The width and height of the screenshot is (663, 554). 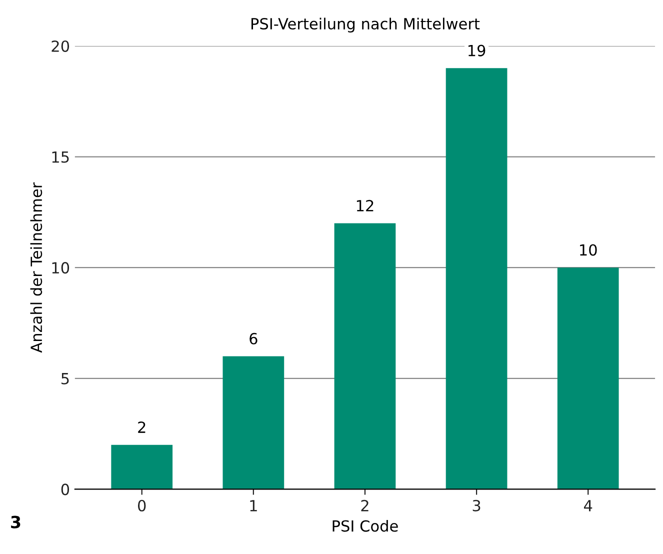 What do you see at coordinates (15, 522) in the screenshot?
I see `text: 3` at bounding box center [15, 522].